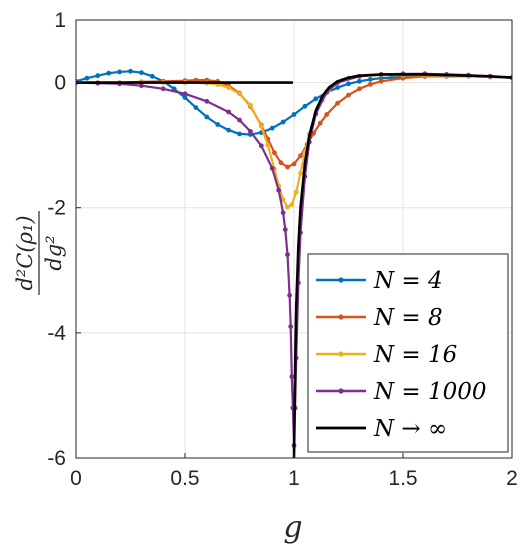 This screenshot has height=550, width=530. Describe the element at coordinates (76, 478) in the screenshot. I see `x-tick-label: 0` at that location.